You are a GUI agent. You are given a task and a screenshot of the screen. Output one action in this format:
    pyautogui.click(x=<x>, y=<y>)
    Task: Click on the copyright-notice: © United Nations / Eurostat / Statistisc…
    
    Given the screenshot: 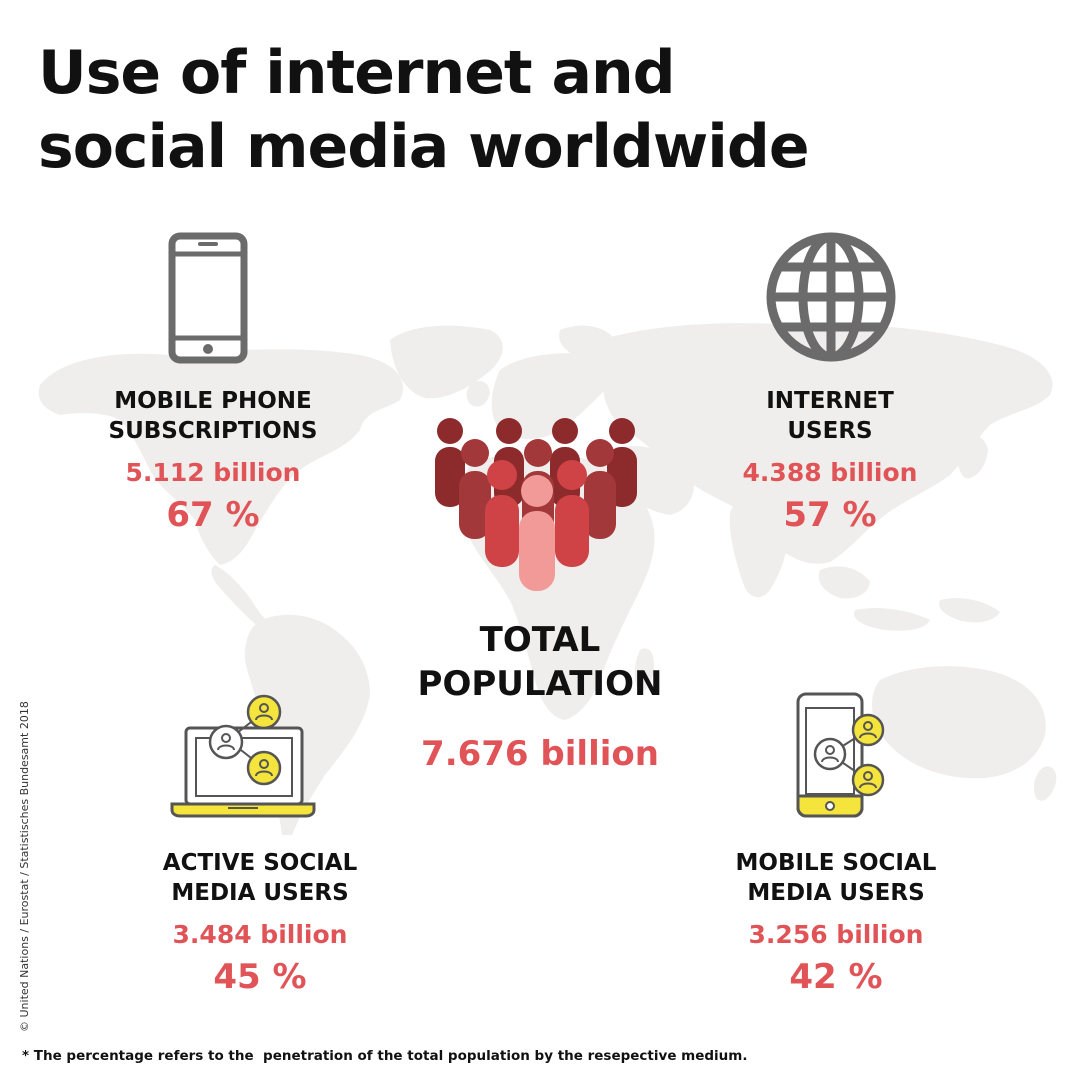 What is the action you would take?
    pyautogui.click(x=24, y=866)
    